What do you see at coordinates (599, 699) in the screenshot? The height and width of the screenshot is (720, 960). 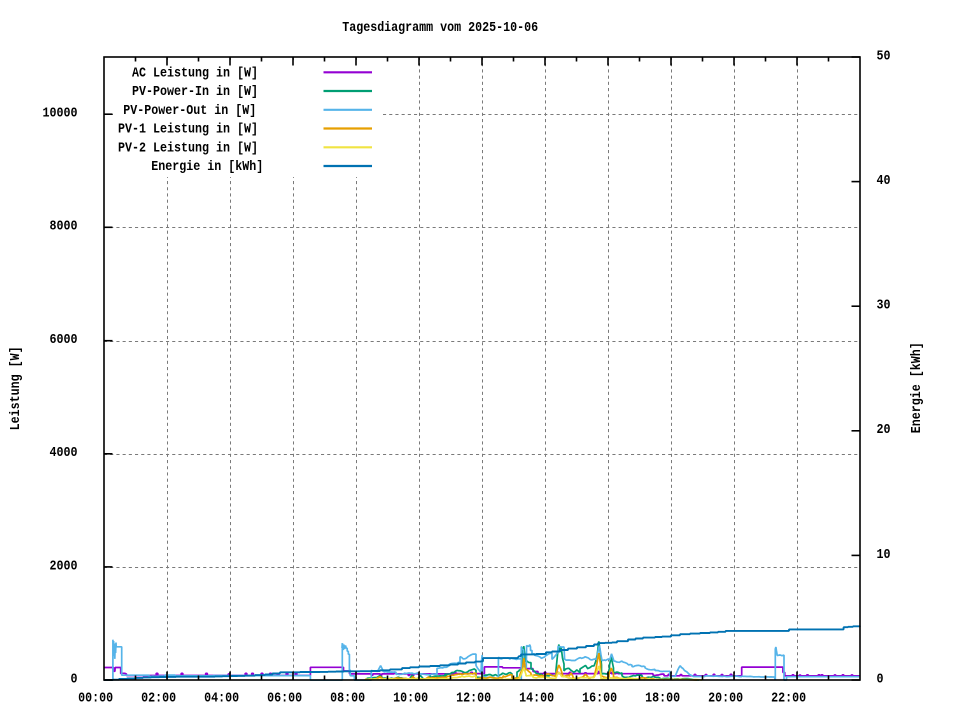 I see `svg-text: 16:00` at bounding box center [599, 699].